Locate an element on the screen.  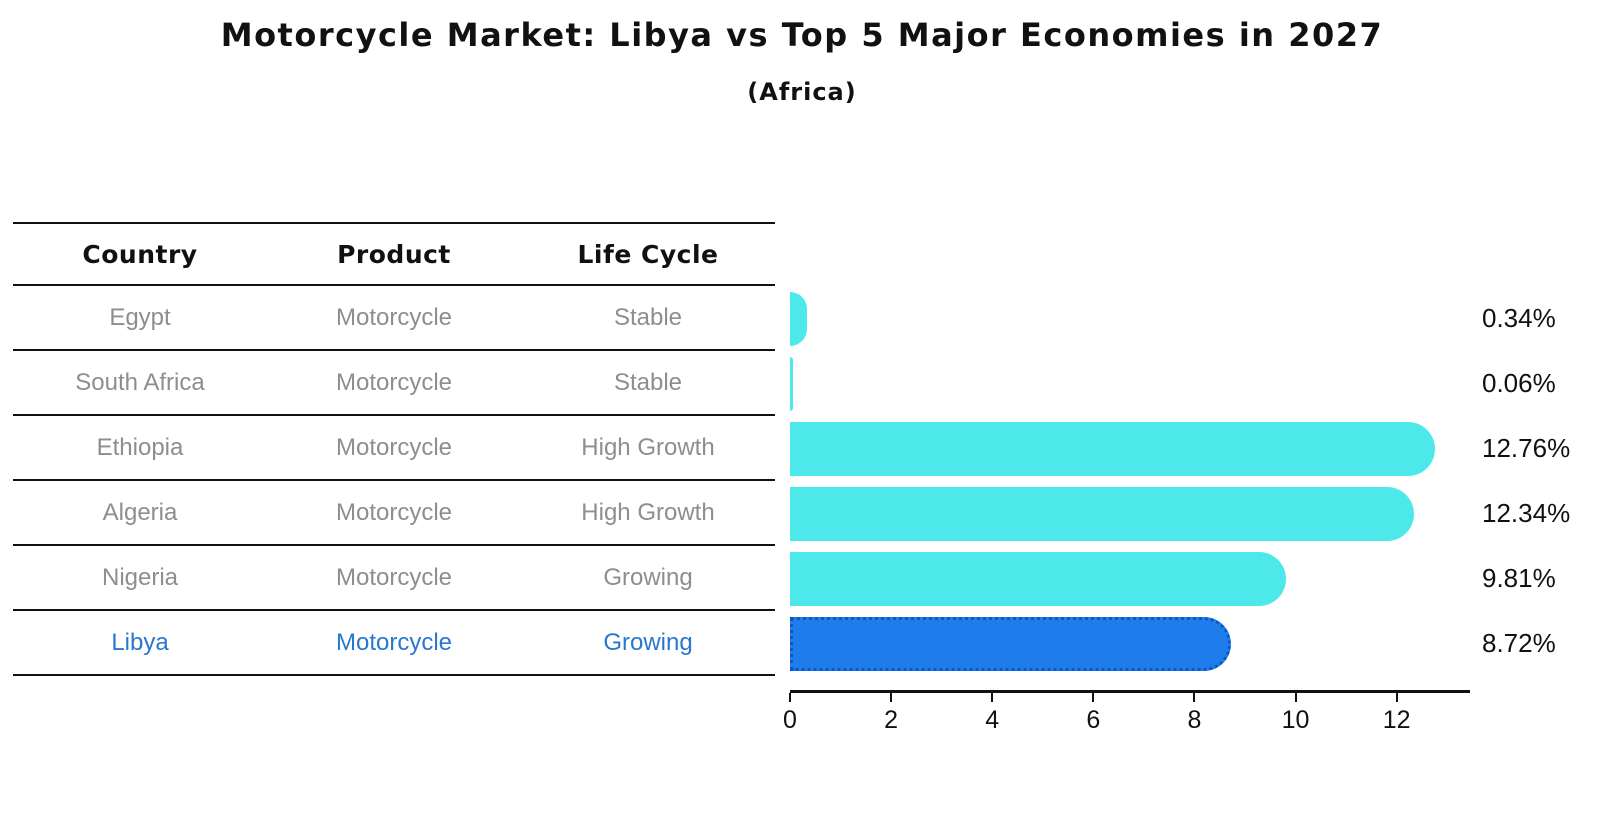
x-tick-label: 8 is located at coordinates (1194, 720).